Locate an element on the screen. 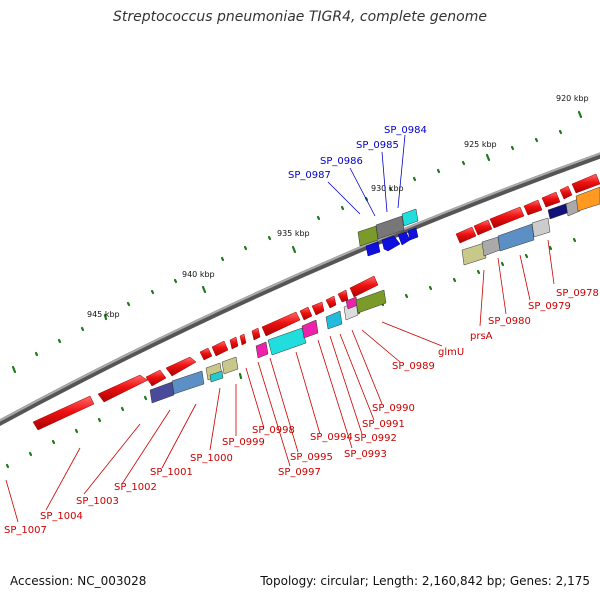 This screenshot has width=600, height=600. gene-label: SP_0997 is located at coordinates (299, 472).